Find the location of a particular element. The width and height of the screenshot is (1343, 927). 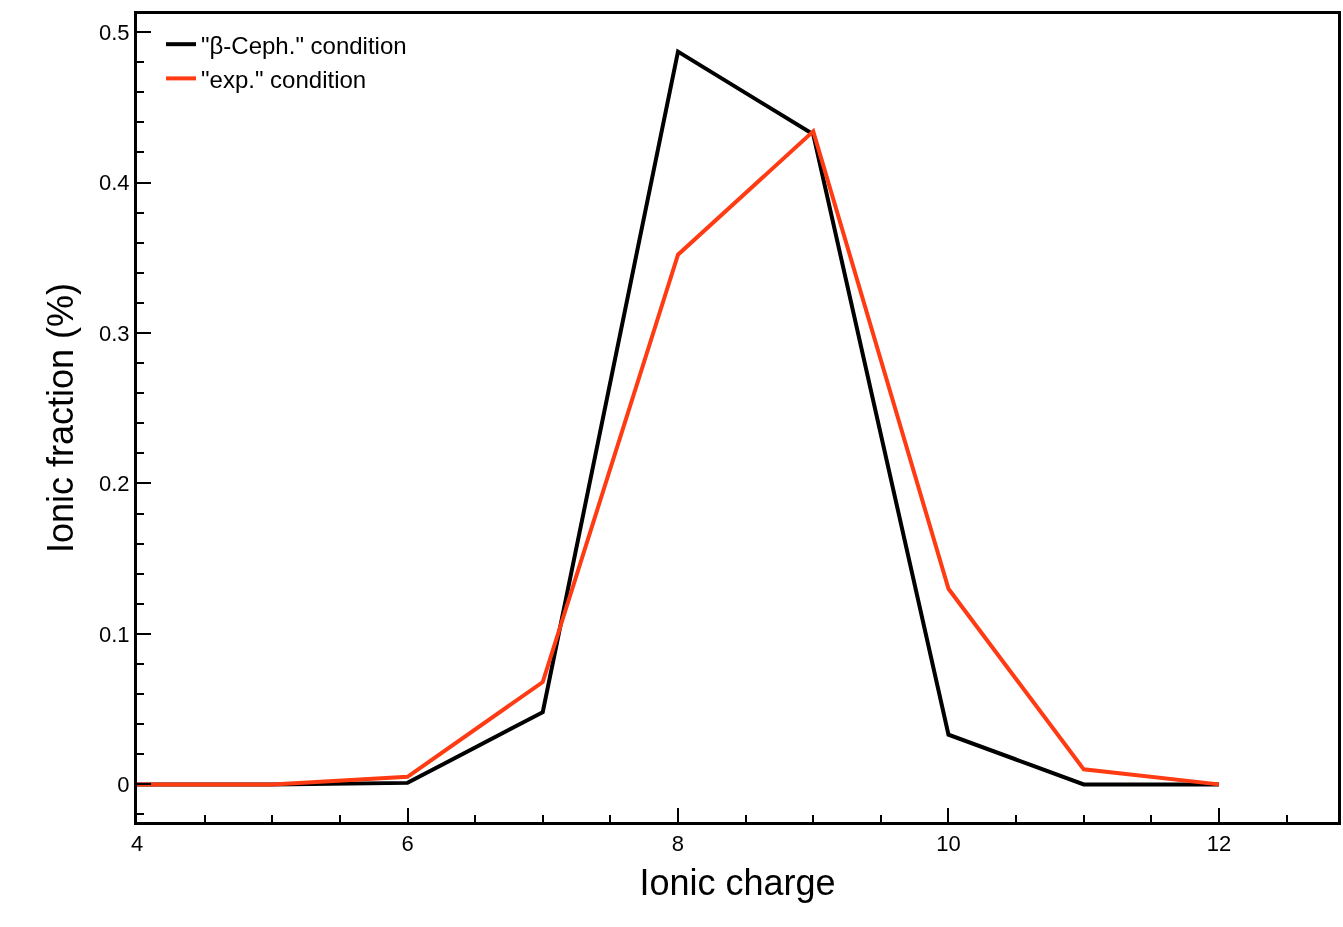

y-tick-label: 0.1 is located at coordinates (114, 634).